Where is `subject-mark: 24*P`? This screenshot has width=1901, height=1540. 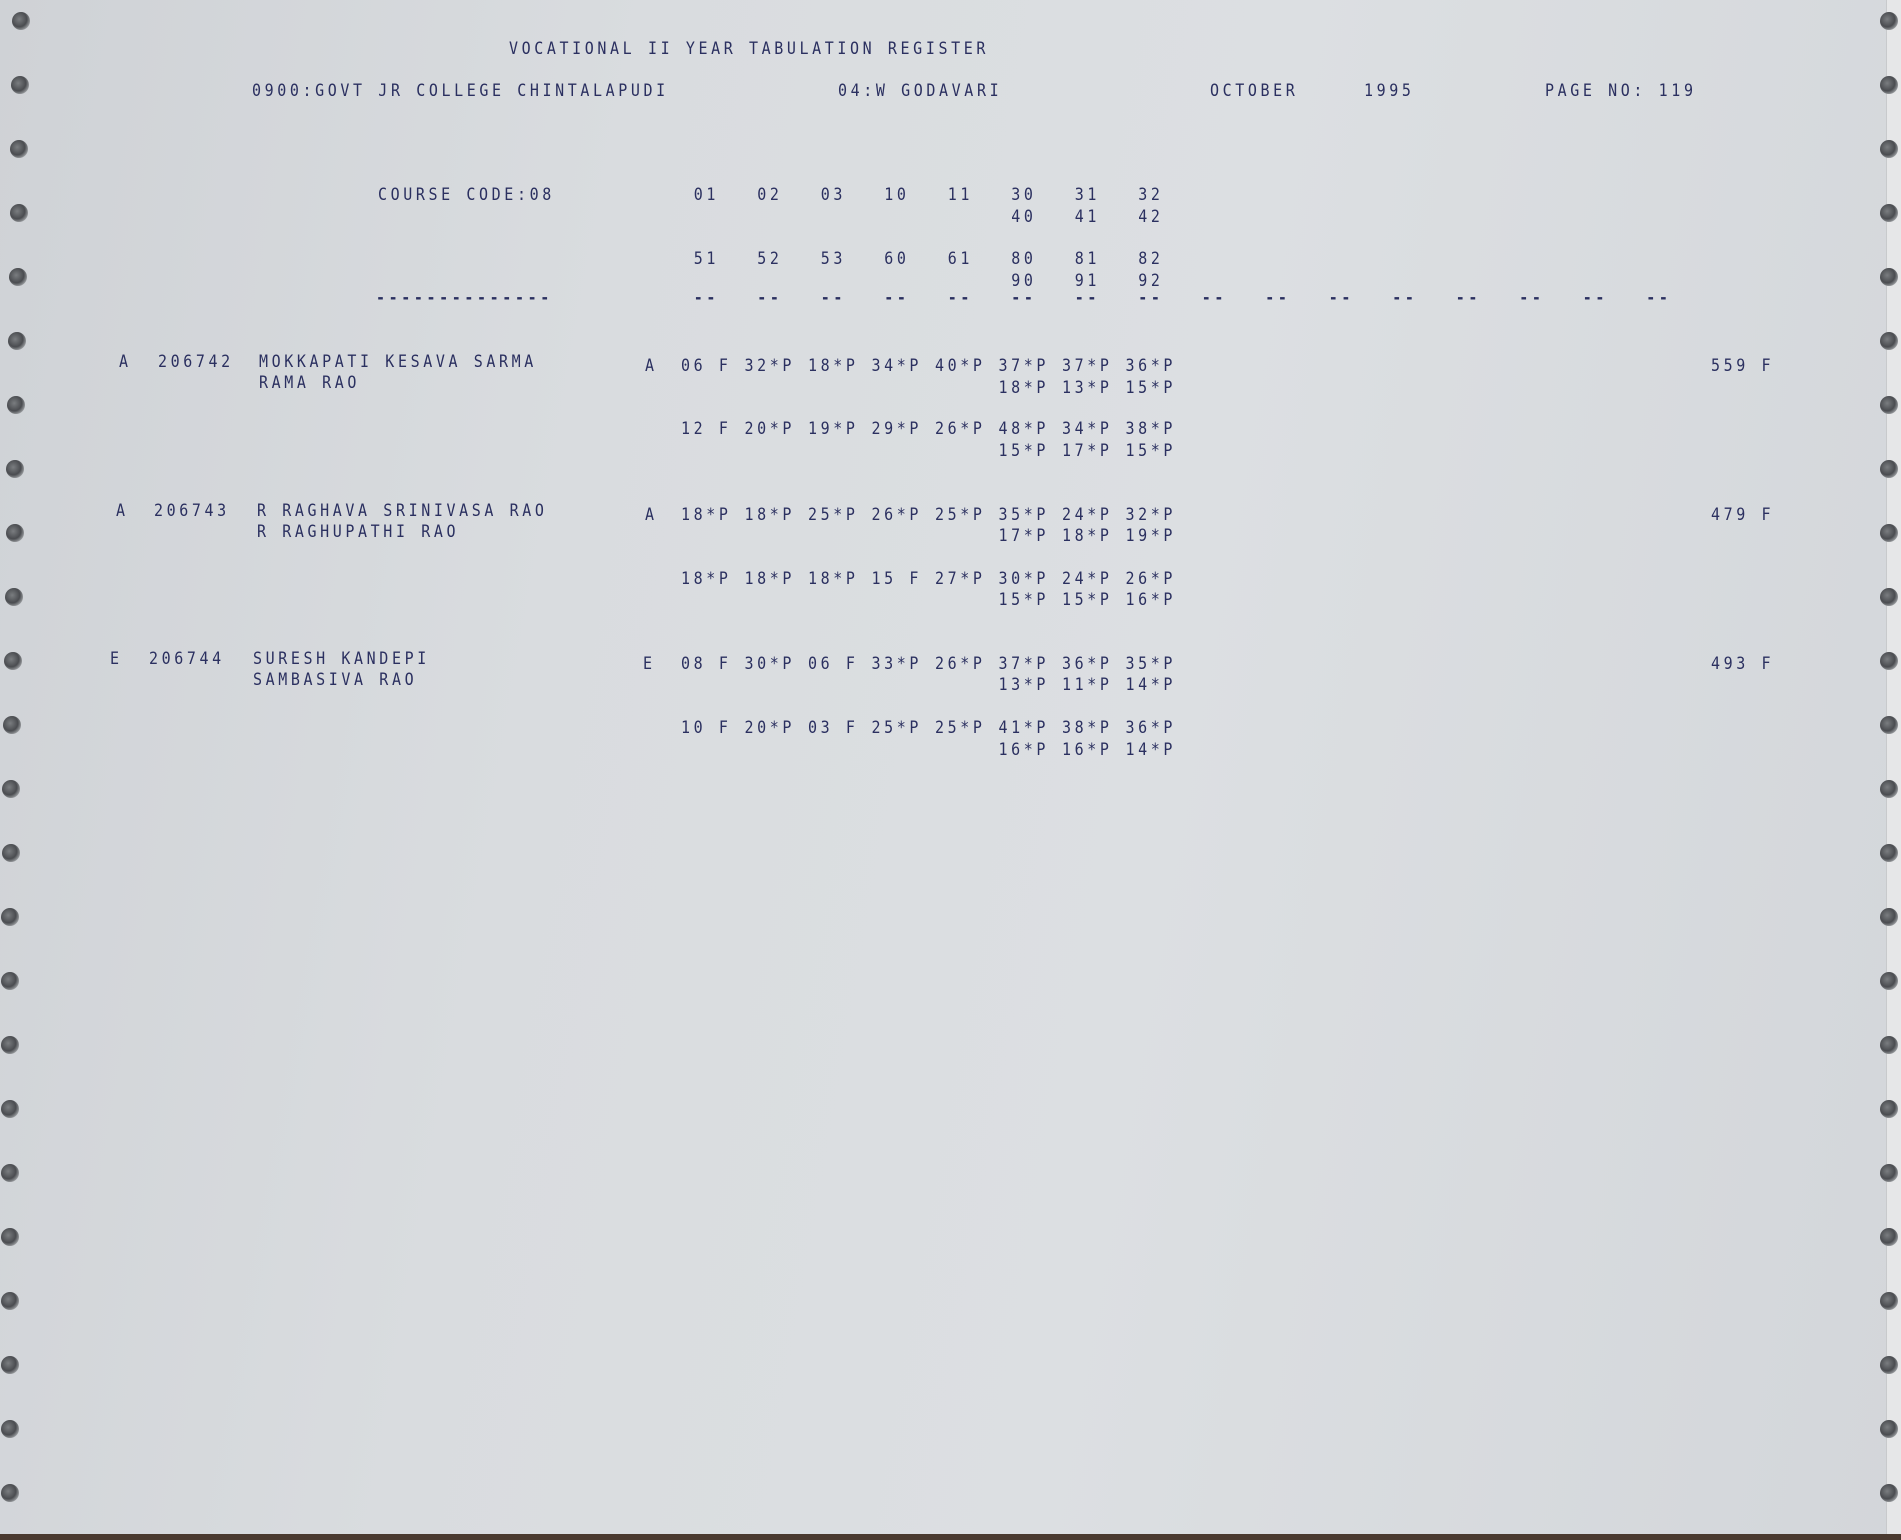
subject-mark: 24*P is located at coordinates (1087, 578).